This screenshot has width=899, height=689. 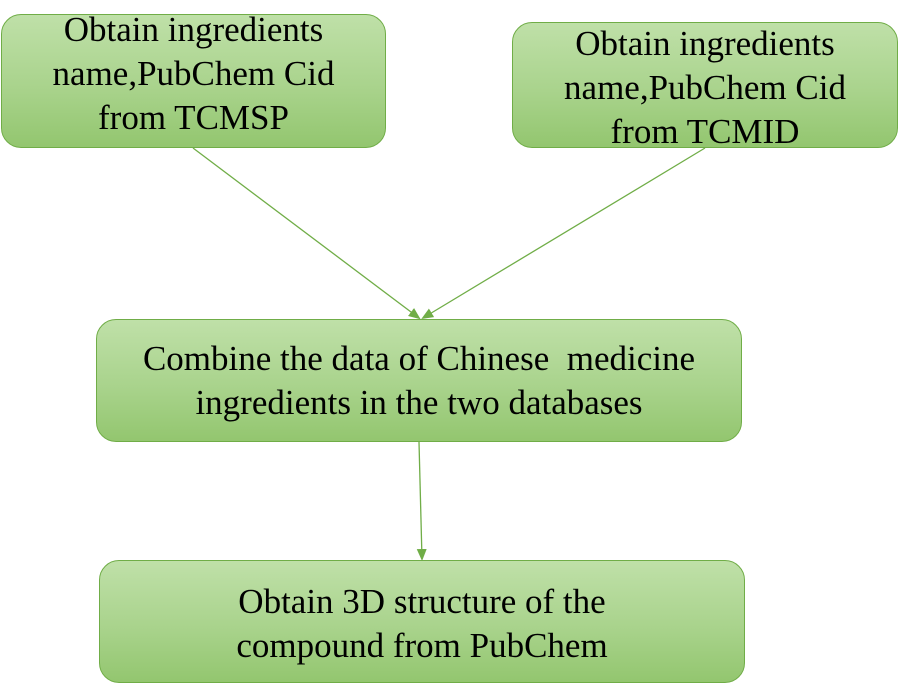 I want to click on node-text-line: Combine the data of Chinese medicine, so click(x=419, y=358).